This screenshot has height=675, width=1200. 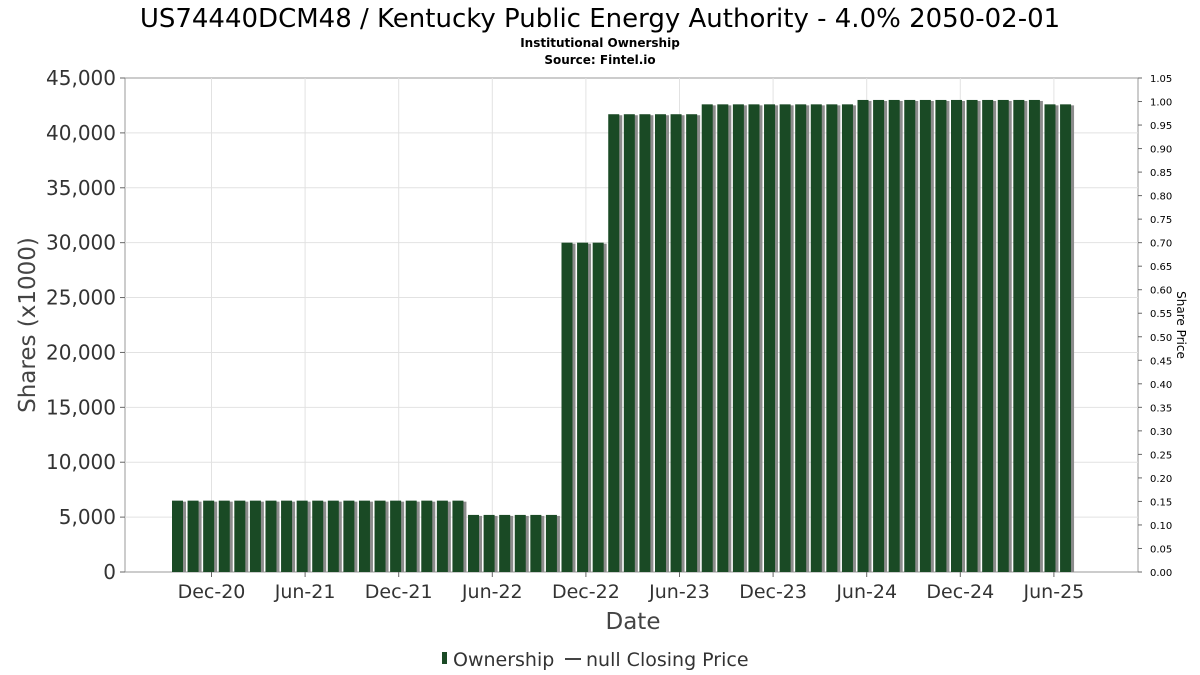 What do you see at coordinates (109, 572) in the screenshot?
I see `y-tick-label: 0` at bounding box center [109, 572].